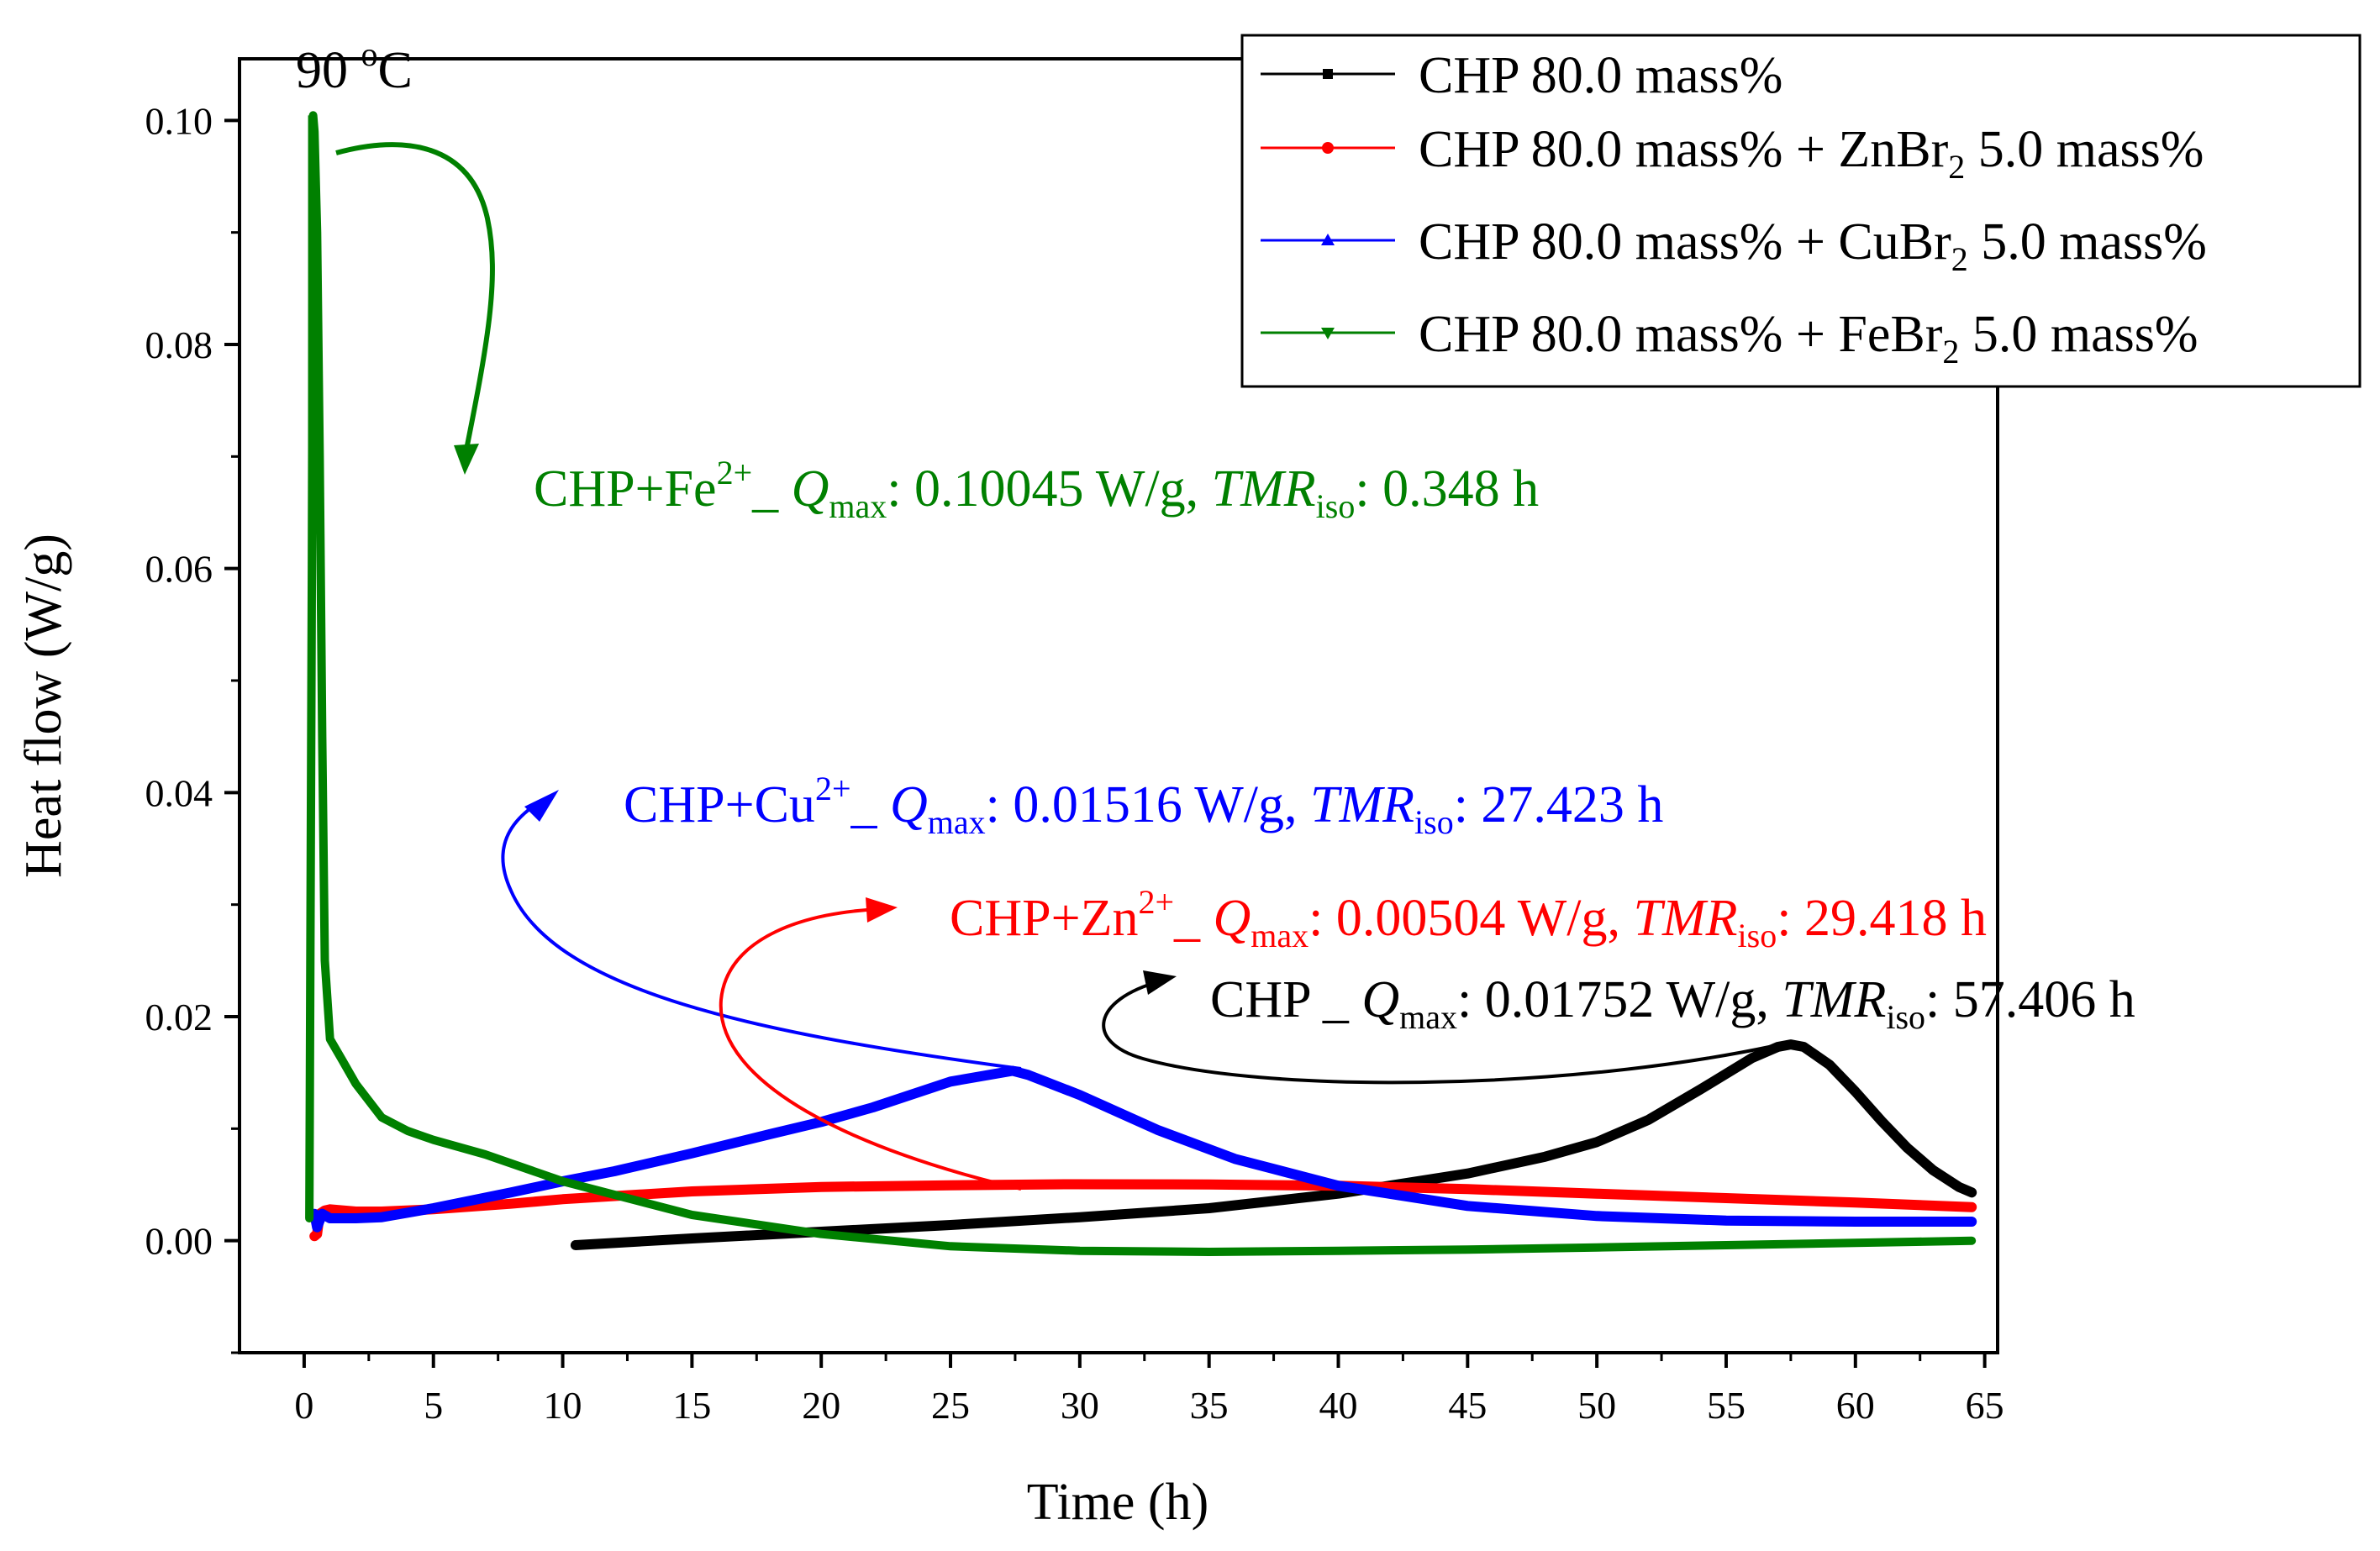 The width and height of the screenshot is (2380, 1551). What do you see at coordinates (691, 1405) in the screenshot?
I see `x-tick-label: 15` at bounding box center [691, 1405].